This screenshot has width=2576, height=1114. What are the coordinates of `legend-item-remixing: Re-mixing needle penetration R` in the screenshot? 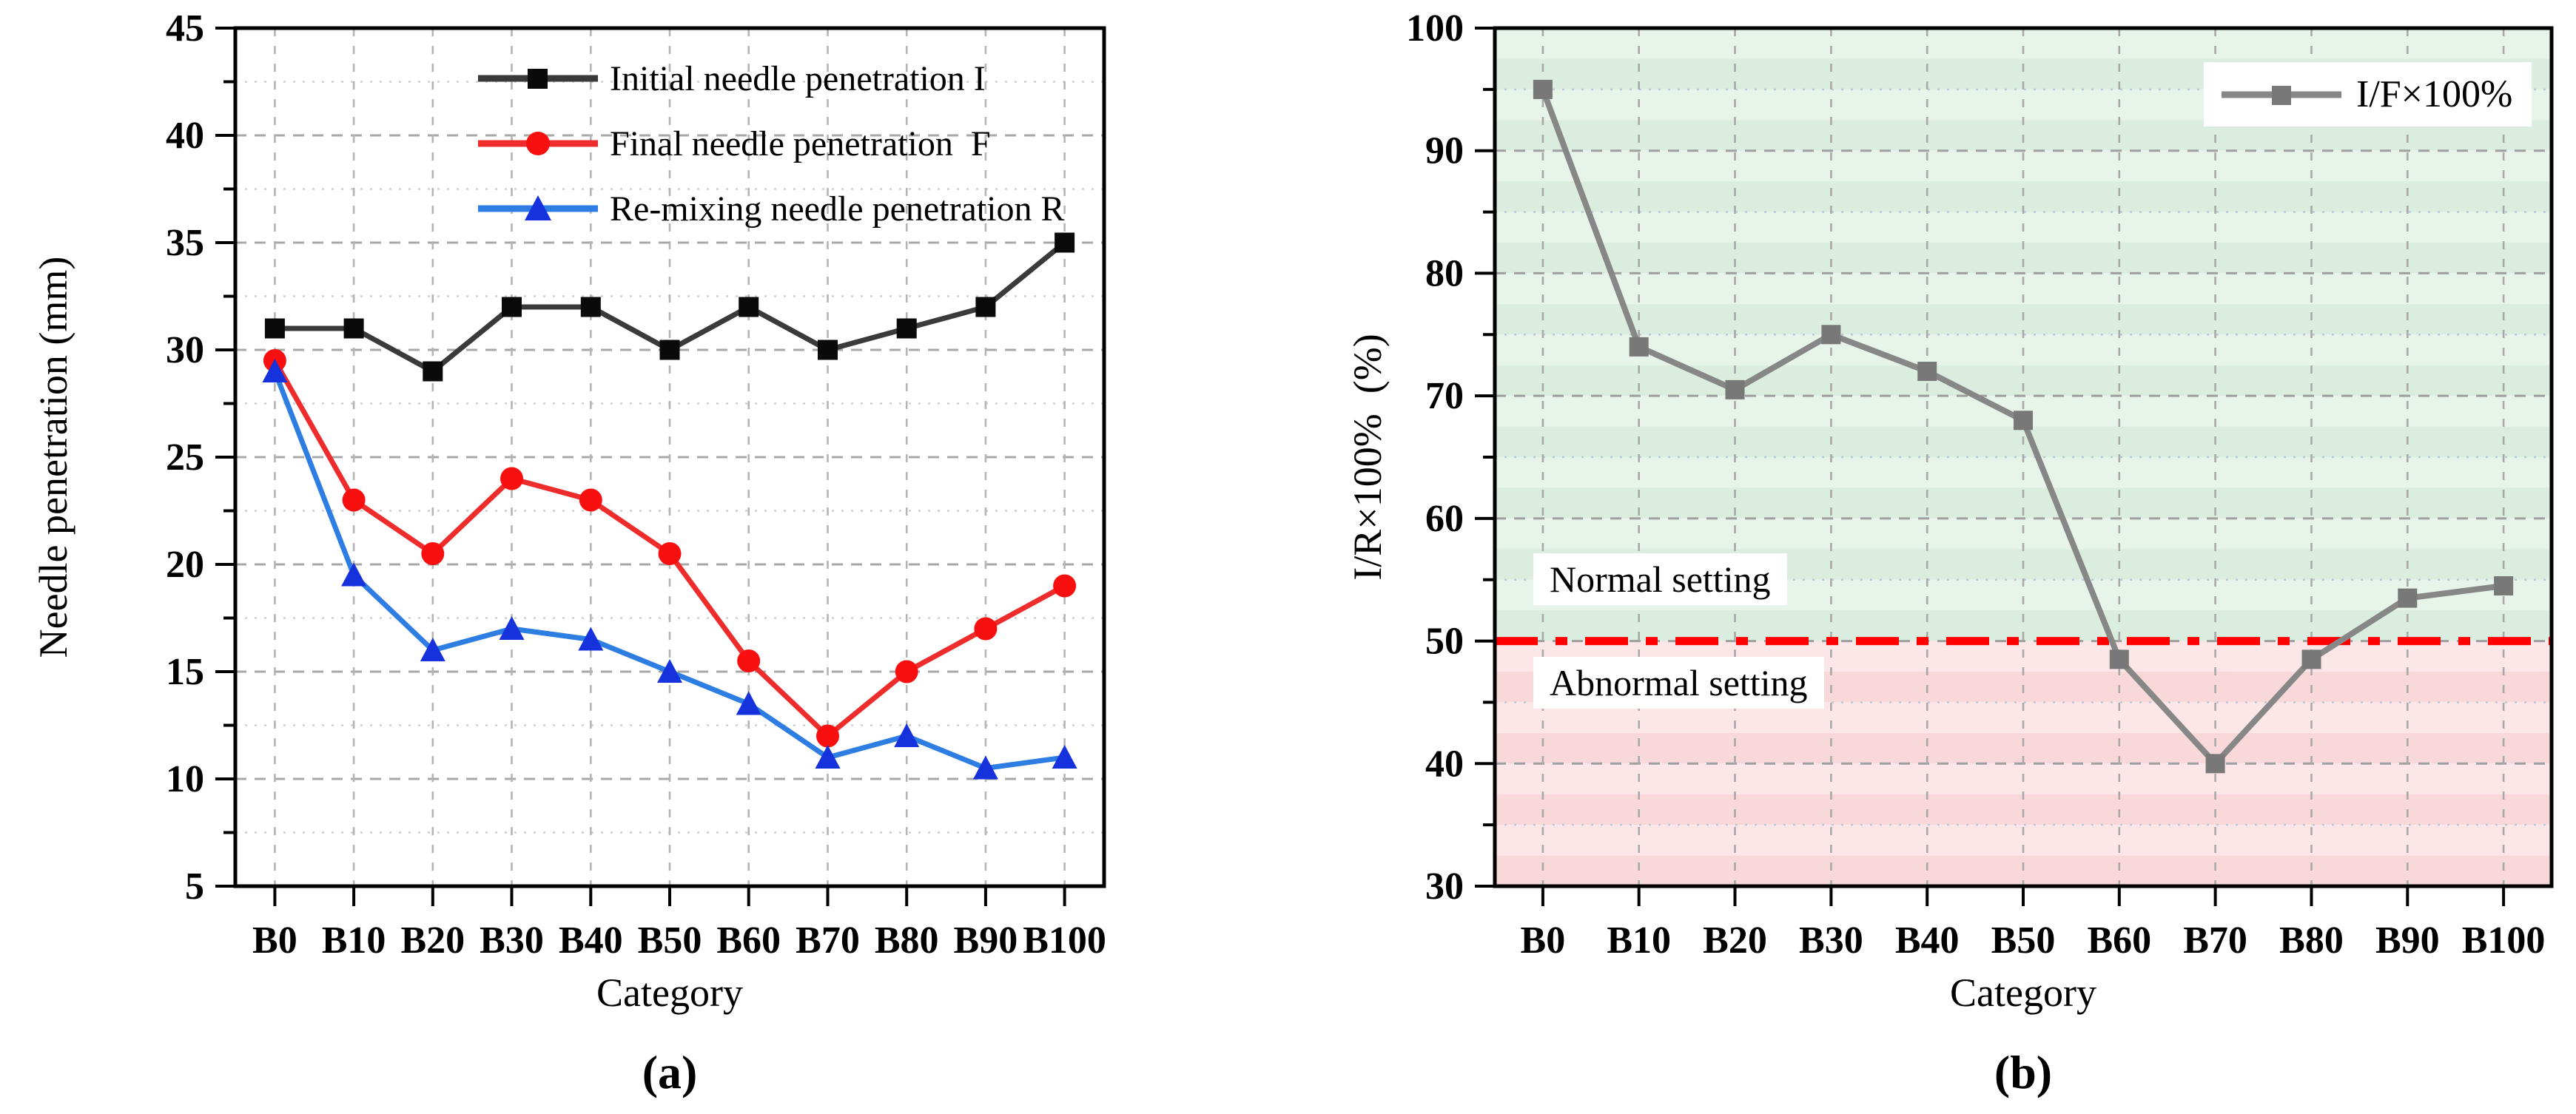 It's located at (769, 208).